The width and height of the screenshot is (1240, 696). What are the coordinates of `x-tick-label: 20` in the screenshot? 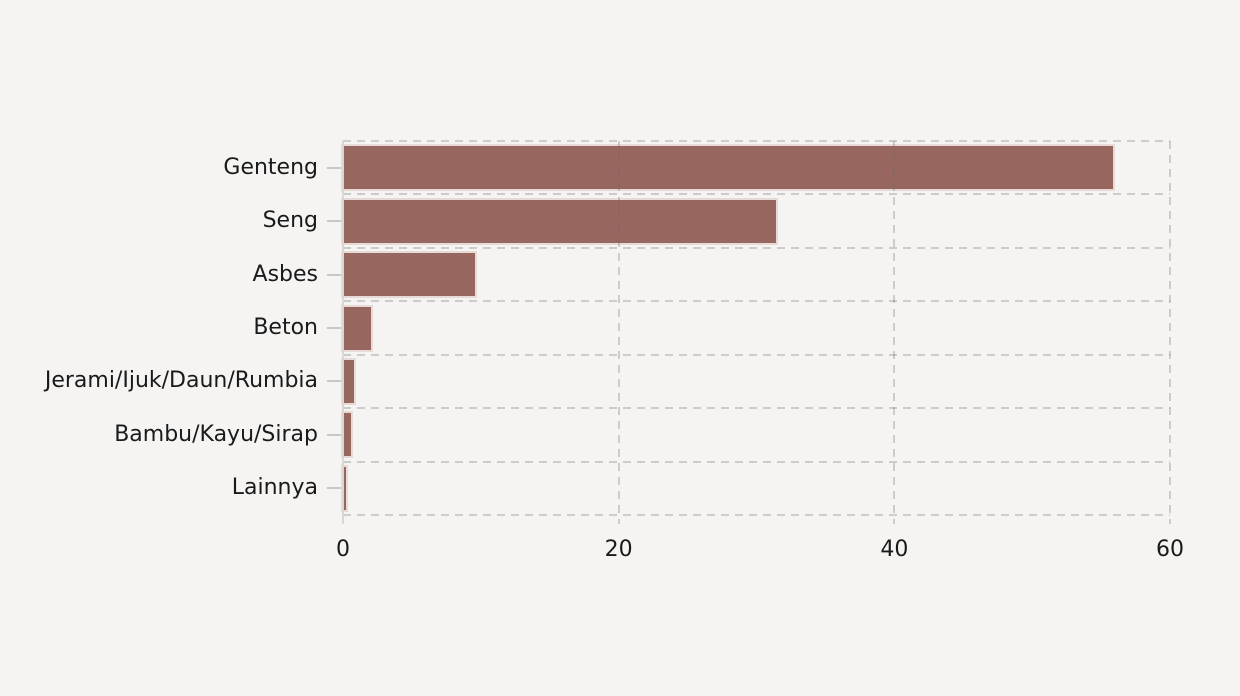 It's located at (618, 549).